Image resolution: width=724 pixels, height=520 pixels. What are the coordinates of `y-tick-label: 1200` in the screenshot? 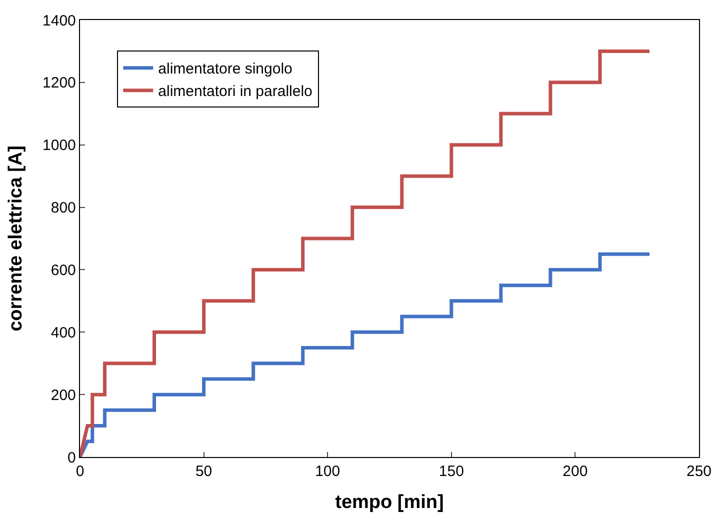 It's located at (59, 83).